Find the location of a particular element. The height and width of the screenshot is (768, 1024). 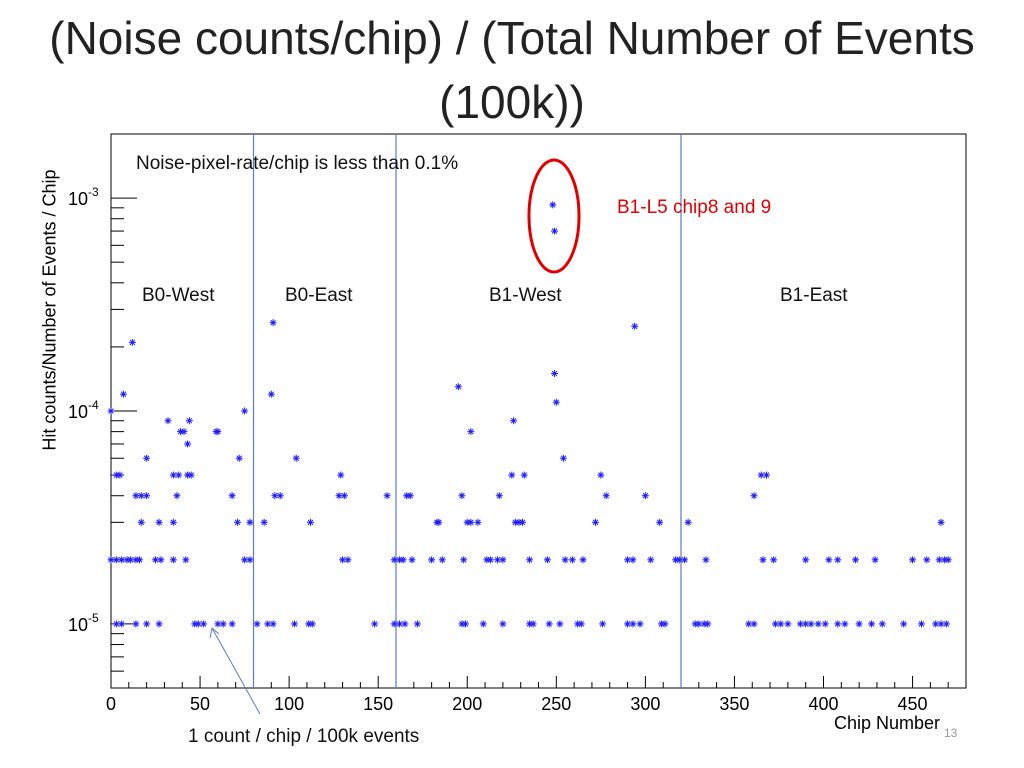

y-tick-label: 10⁻⁵ is located at coordinates (83, 623).